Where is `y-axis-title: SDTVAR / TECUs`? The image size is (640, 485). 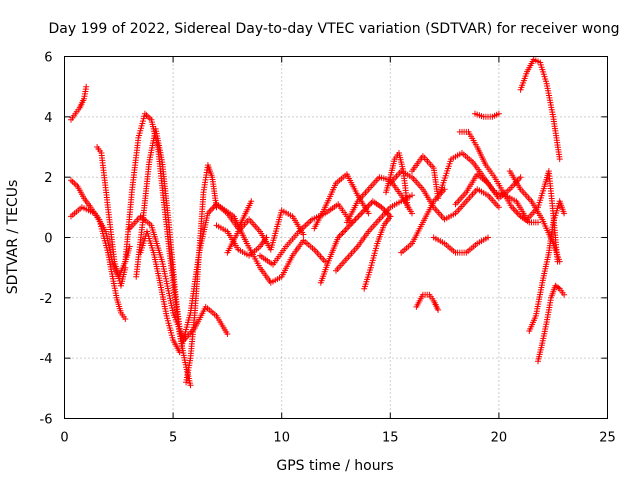 y-axis-title: SDTVAR / TECUs is located at coordinates (13, 237).